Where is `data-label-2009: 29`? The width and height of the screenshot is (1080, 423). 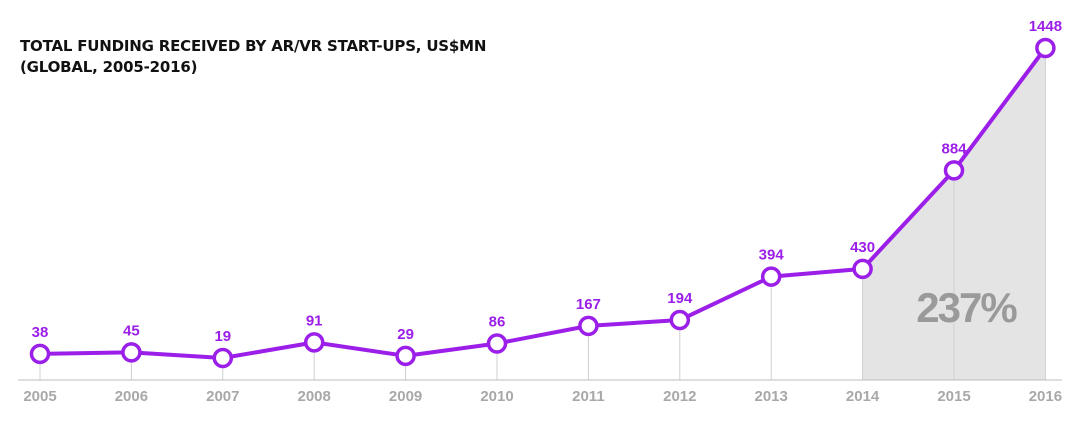 data-label-2009: 29 is located at coordinates (405, 334).